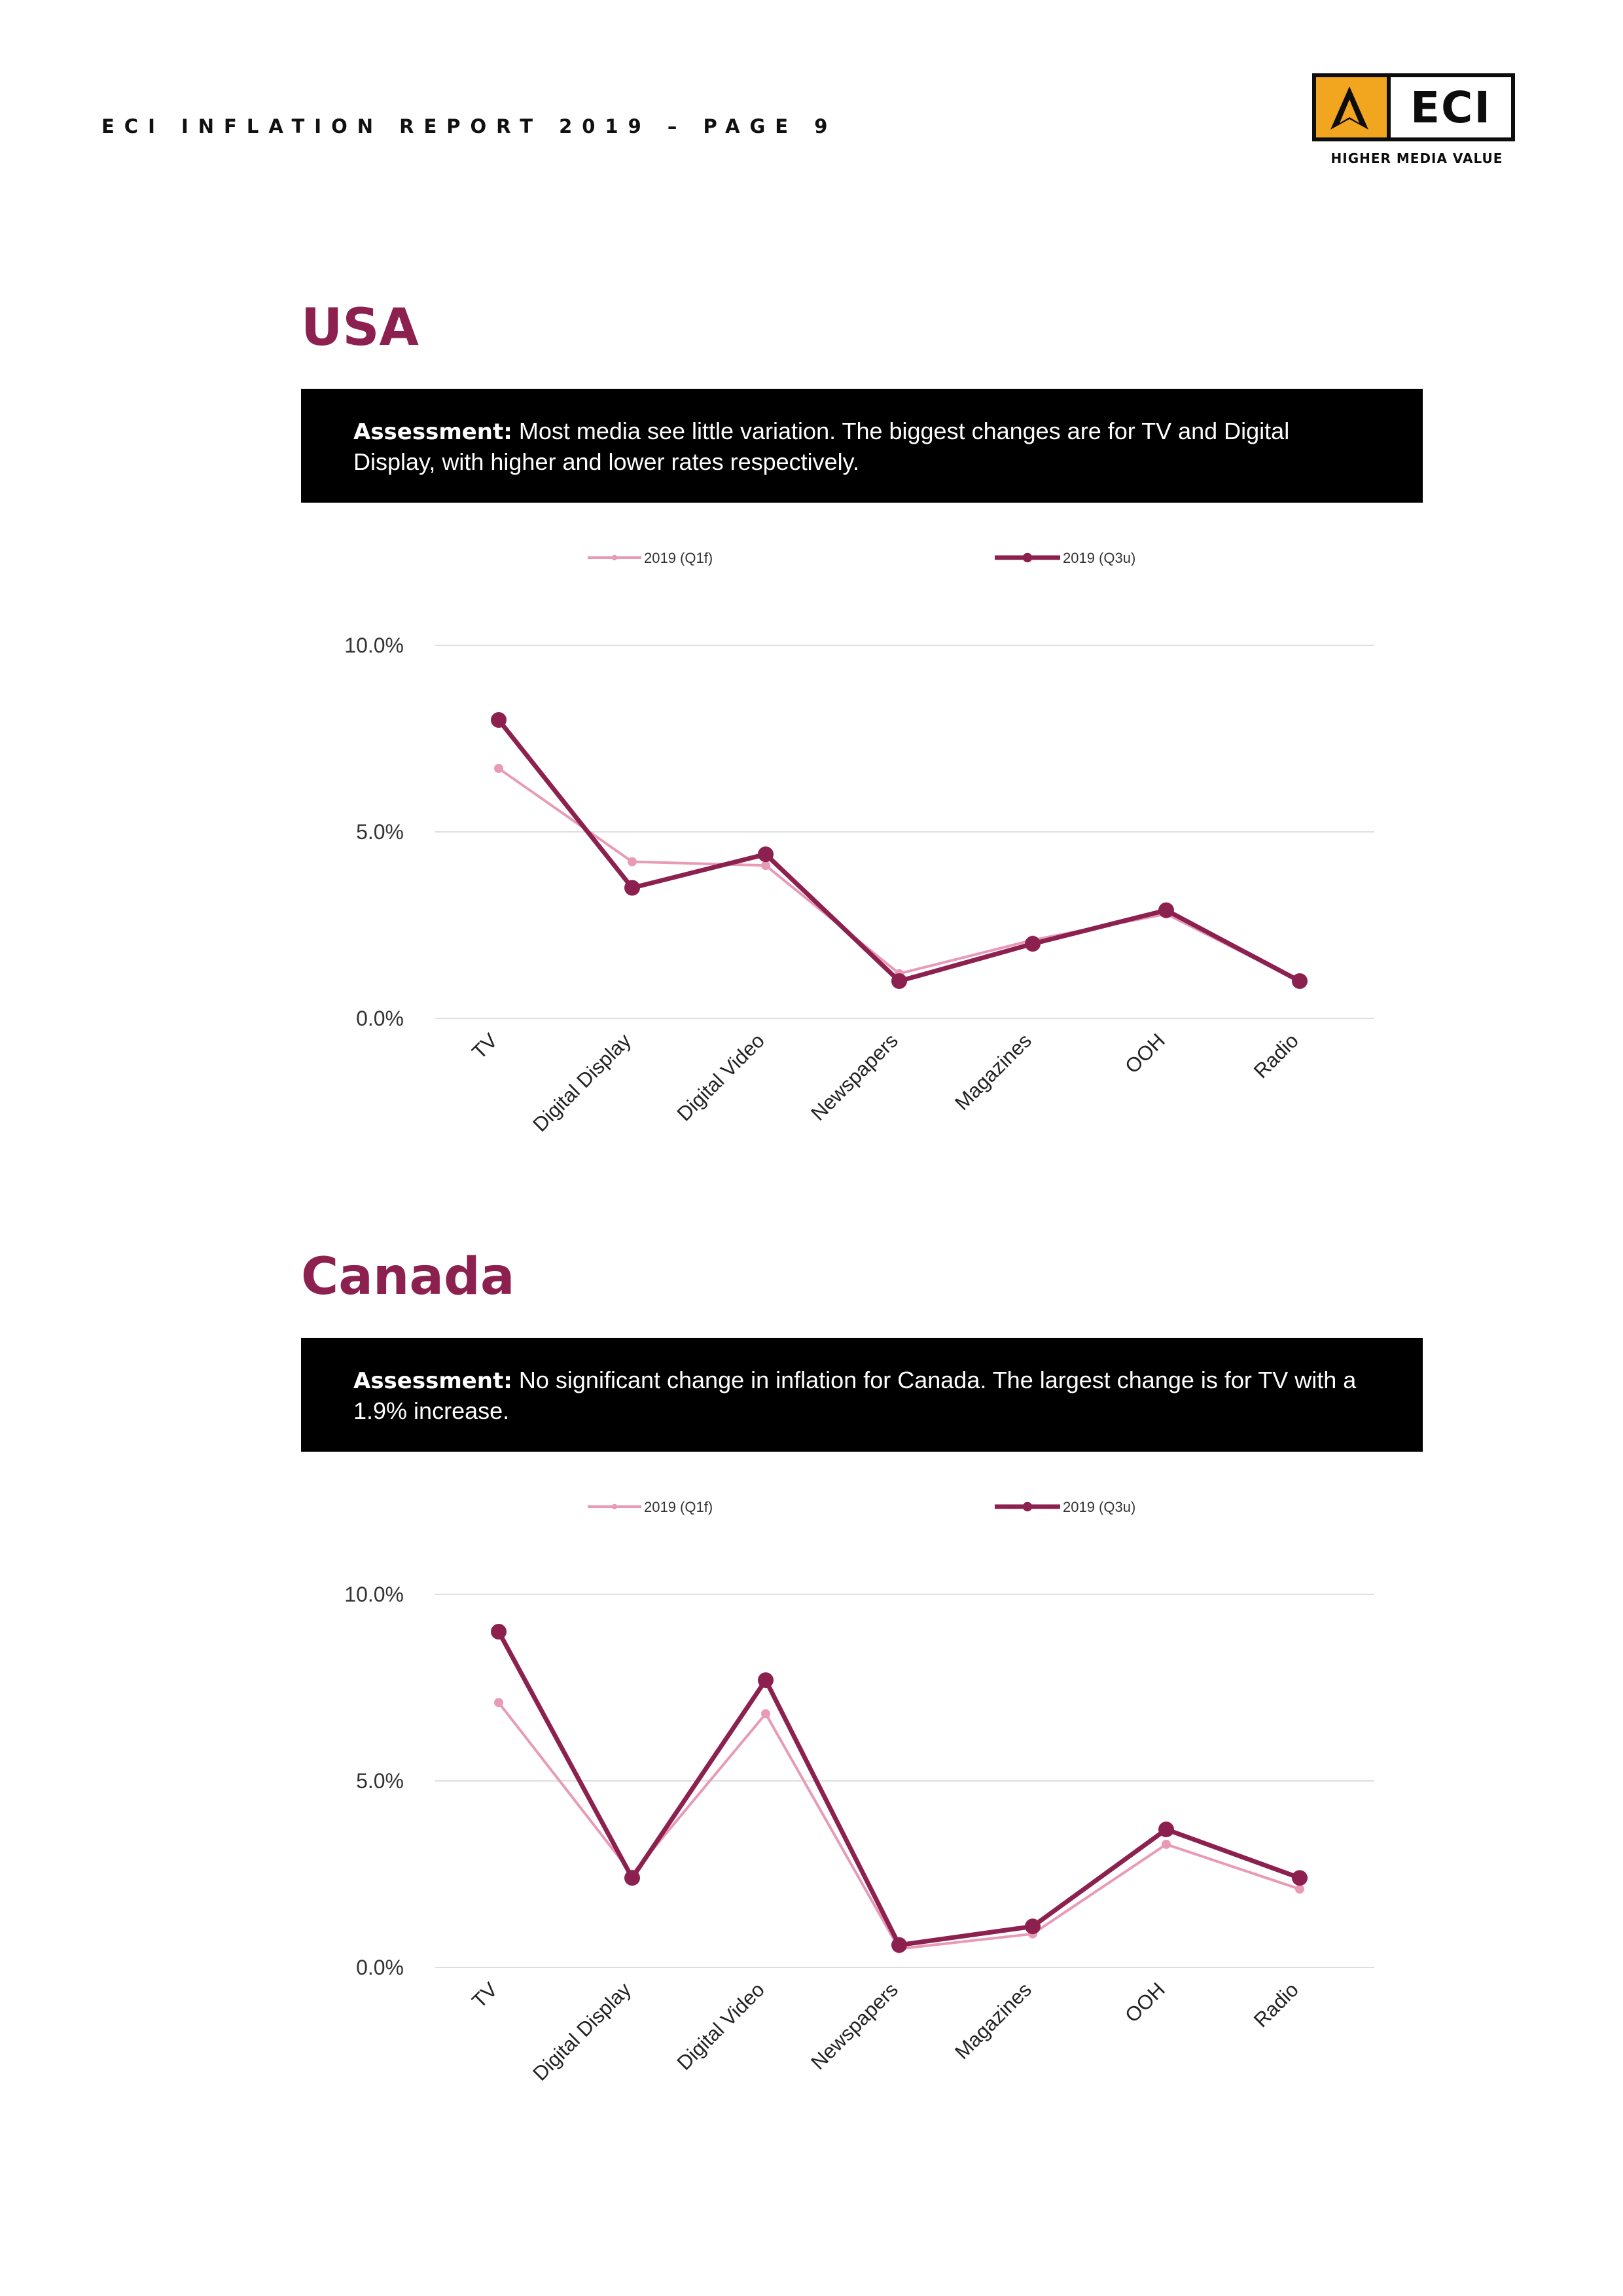 This screenshot has height=2296, width=1623. Describe the element at coordinates (1353, 107) in the screenshot. I see `logo-arrow-icon` at that location.